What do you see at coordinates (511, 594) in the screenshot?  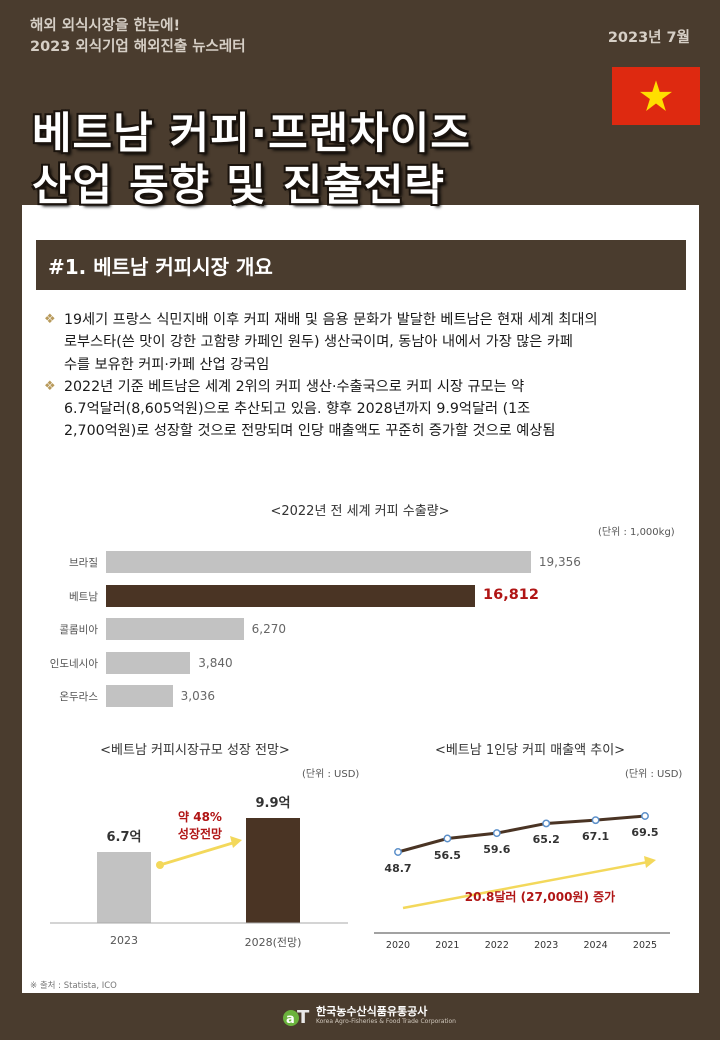 I see `bar-value-label: 16,812` at bounding box center [511, 594].